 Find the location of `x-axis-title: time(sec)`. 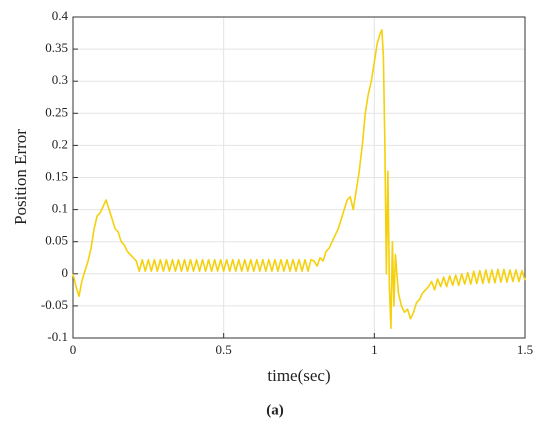

x-axis-title: time(sec) is located at coordinates (298, 375).